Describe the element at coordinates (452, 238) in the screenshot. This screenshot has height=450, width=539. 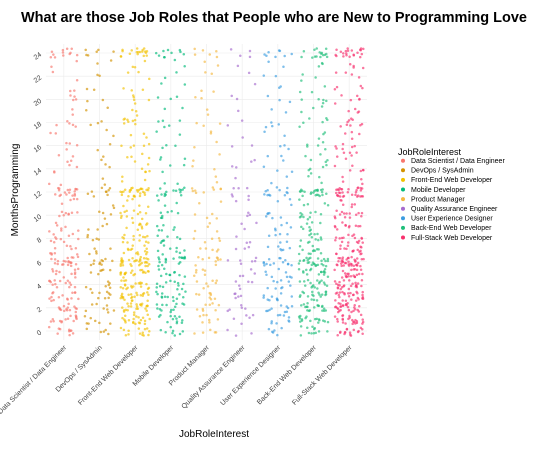
I see `legend-label: Full-Stack Web Developer` at that location.